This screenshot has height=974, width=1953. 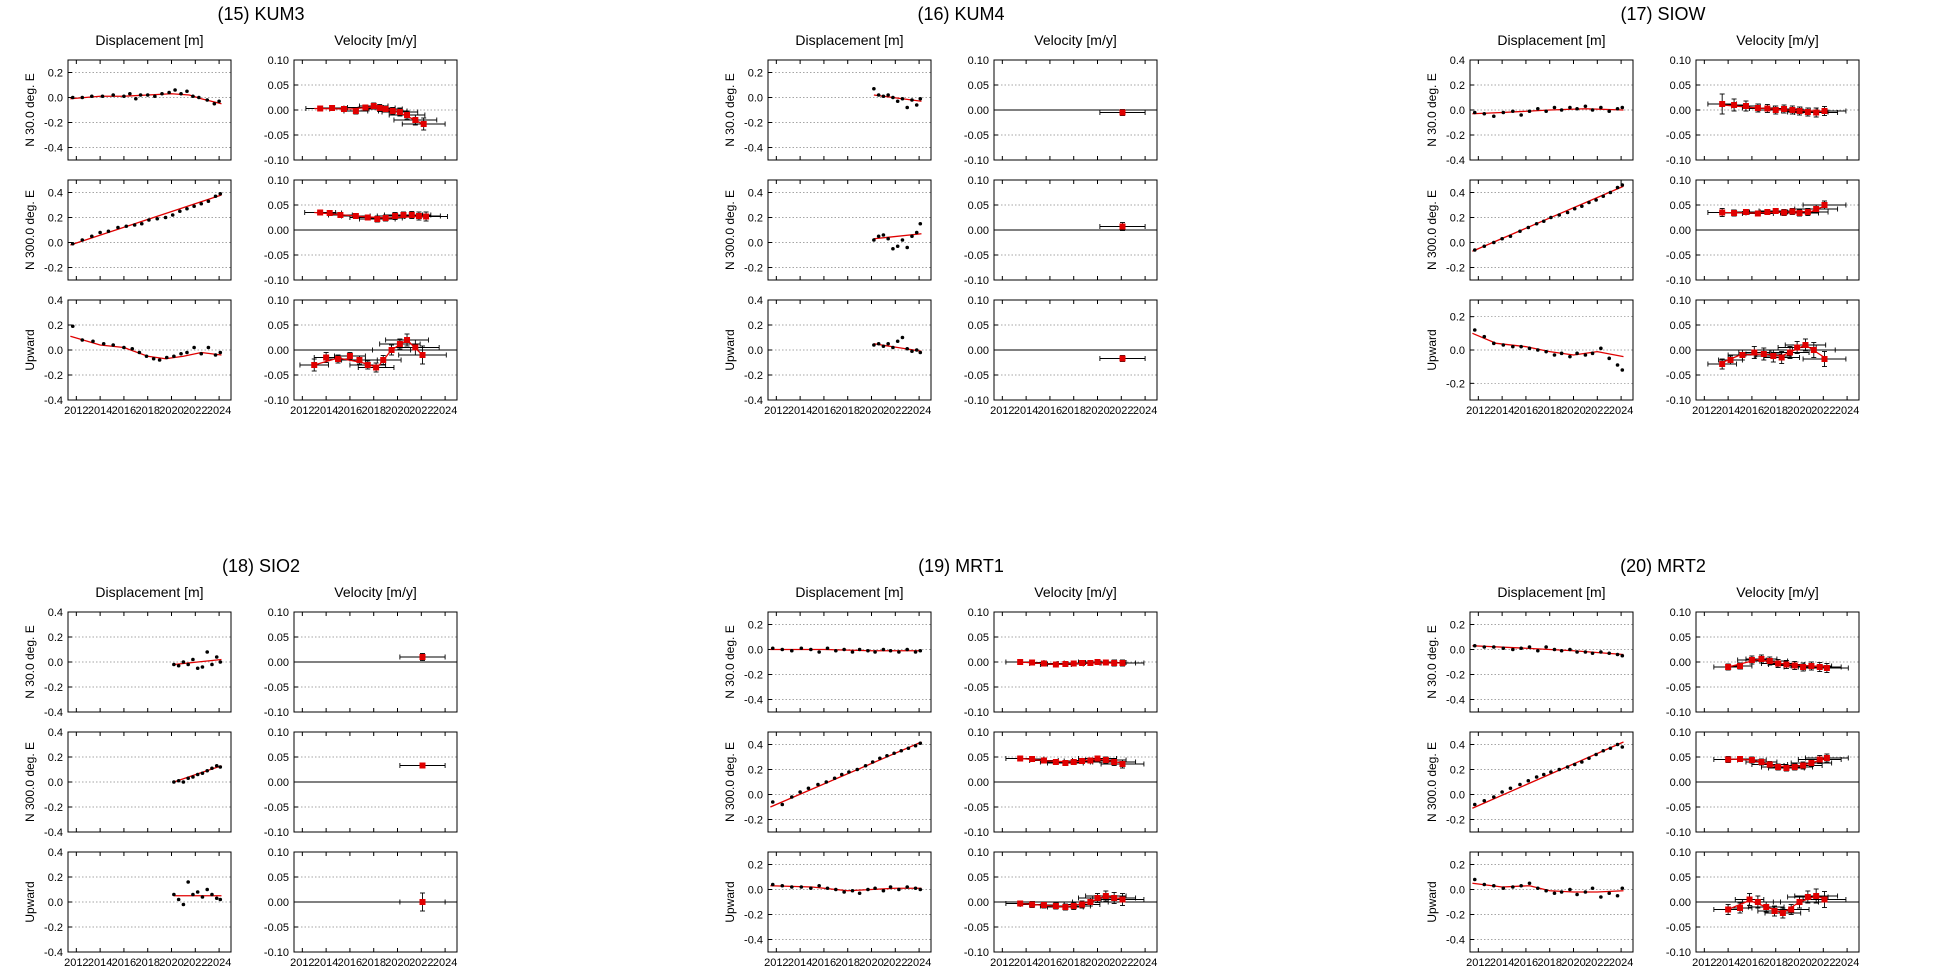 I want to click on x-tick-label: 2024, so click(x=1847, y=411).